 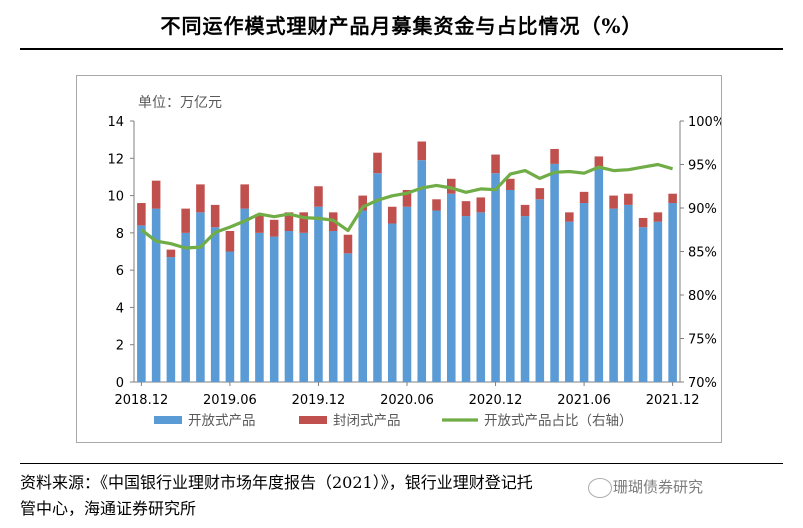 What do you see at coordinates (222, 421) in the screenshot?
I see `legend-label: 开放式产品` at bounding box center [222, 421].